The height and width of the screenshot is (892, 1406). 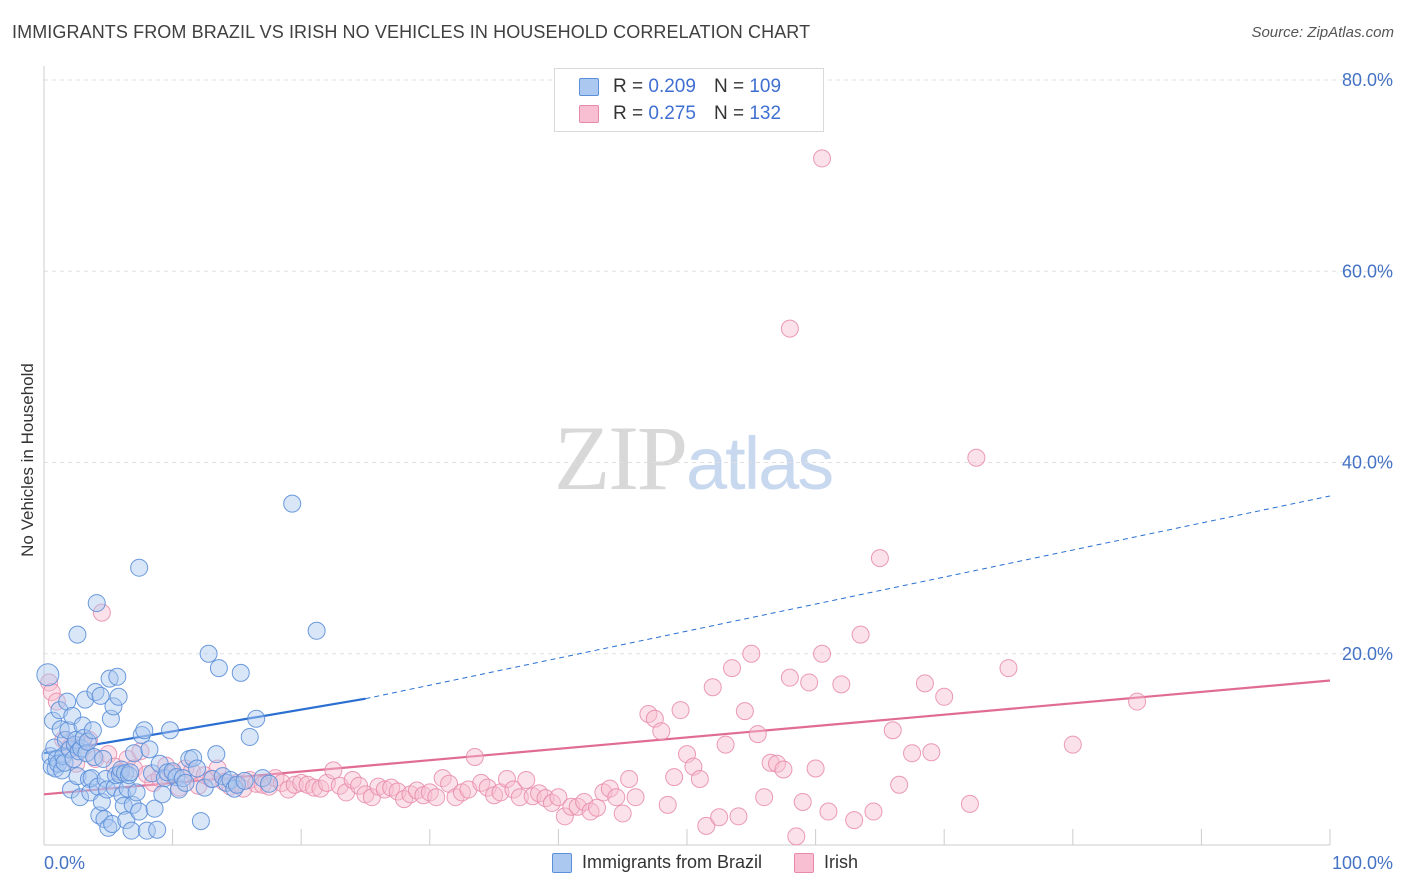 What do you see at coordinates (1322, 32) in the screenshot?
I see `source-credit: Source: ZipAtlas.com` at bounding box center [1322, 32].